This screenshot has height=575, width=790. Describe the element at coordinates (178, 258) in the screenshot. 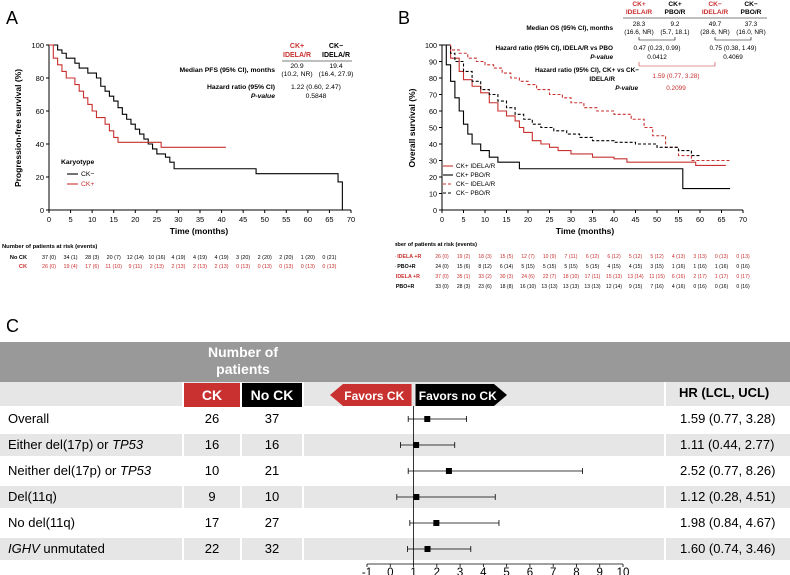

I see `risk-value: 4 (19)` at that location.